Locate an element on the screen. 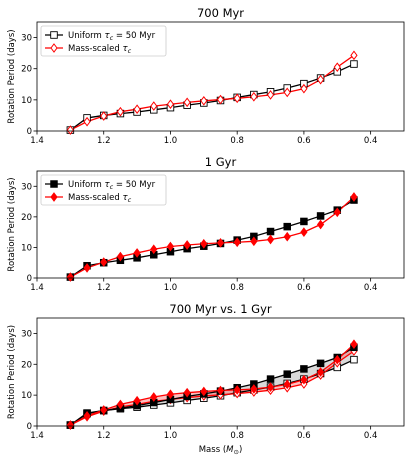 The width and height of the screenshot is (415, 466). legend-label: Uniform τc = 50 Myr is located at coordinates (112, 185).